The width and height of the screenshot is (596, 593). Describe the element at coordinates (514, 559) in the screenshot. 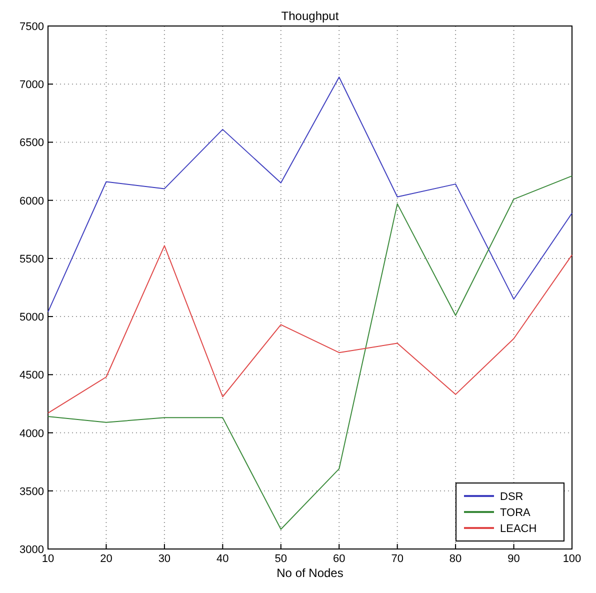

I see `x-tick-label: 90` at that location.